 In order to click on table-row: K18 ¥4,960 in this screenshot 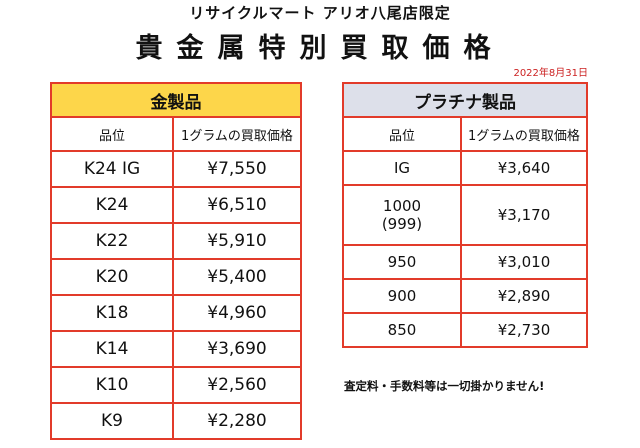, I will do `click(176, 313)`.